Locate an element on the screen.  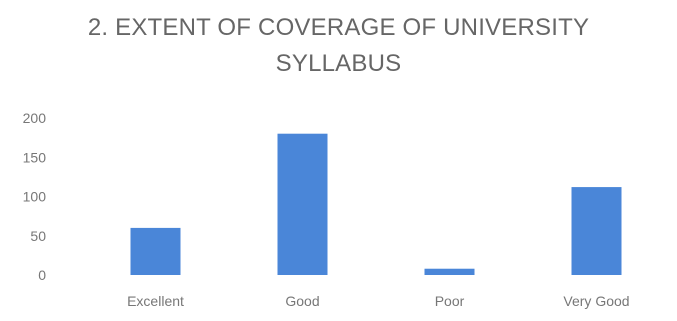
bar-excellent is located at coordinates (155, 251).